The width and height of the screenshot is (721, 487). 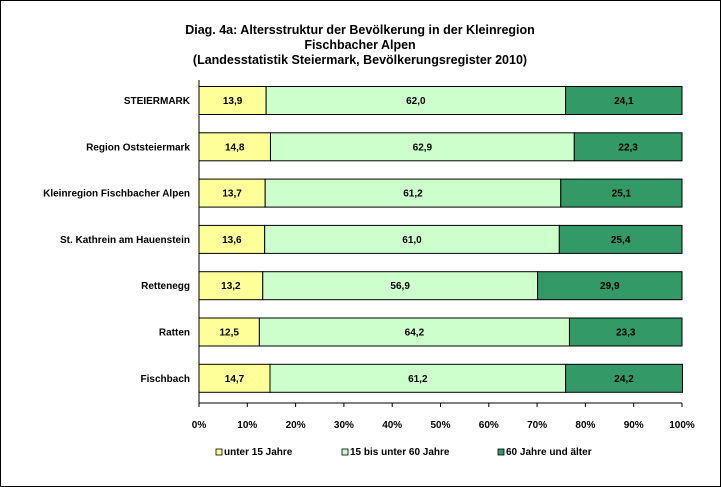 I want to click on data-label: 13,7, so click(x=232, y=194).